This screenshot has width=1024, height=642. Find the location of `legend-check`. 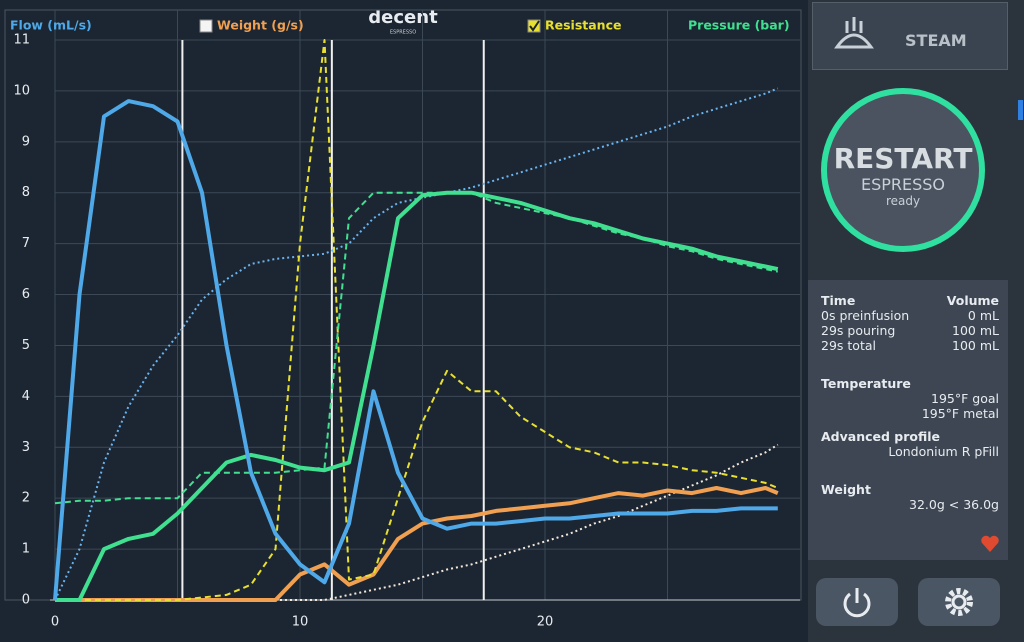

legend-check is located at coordinates (534, 26).